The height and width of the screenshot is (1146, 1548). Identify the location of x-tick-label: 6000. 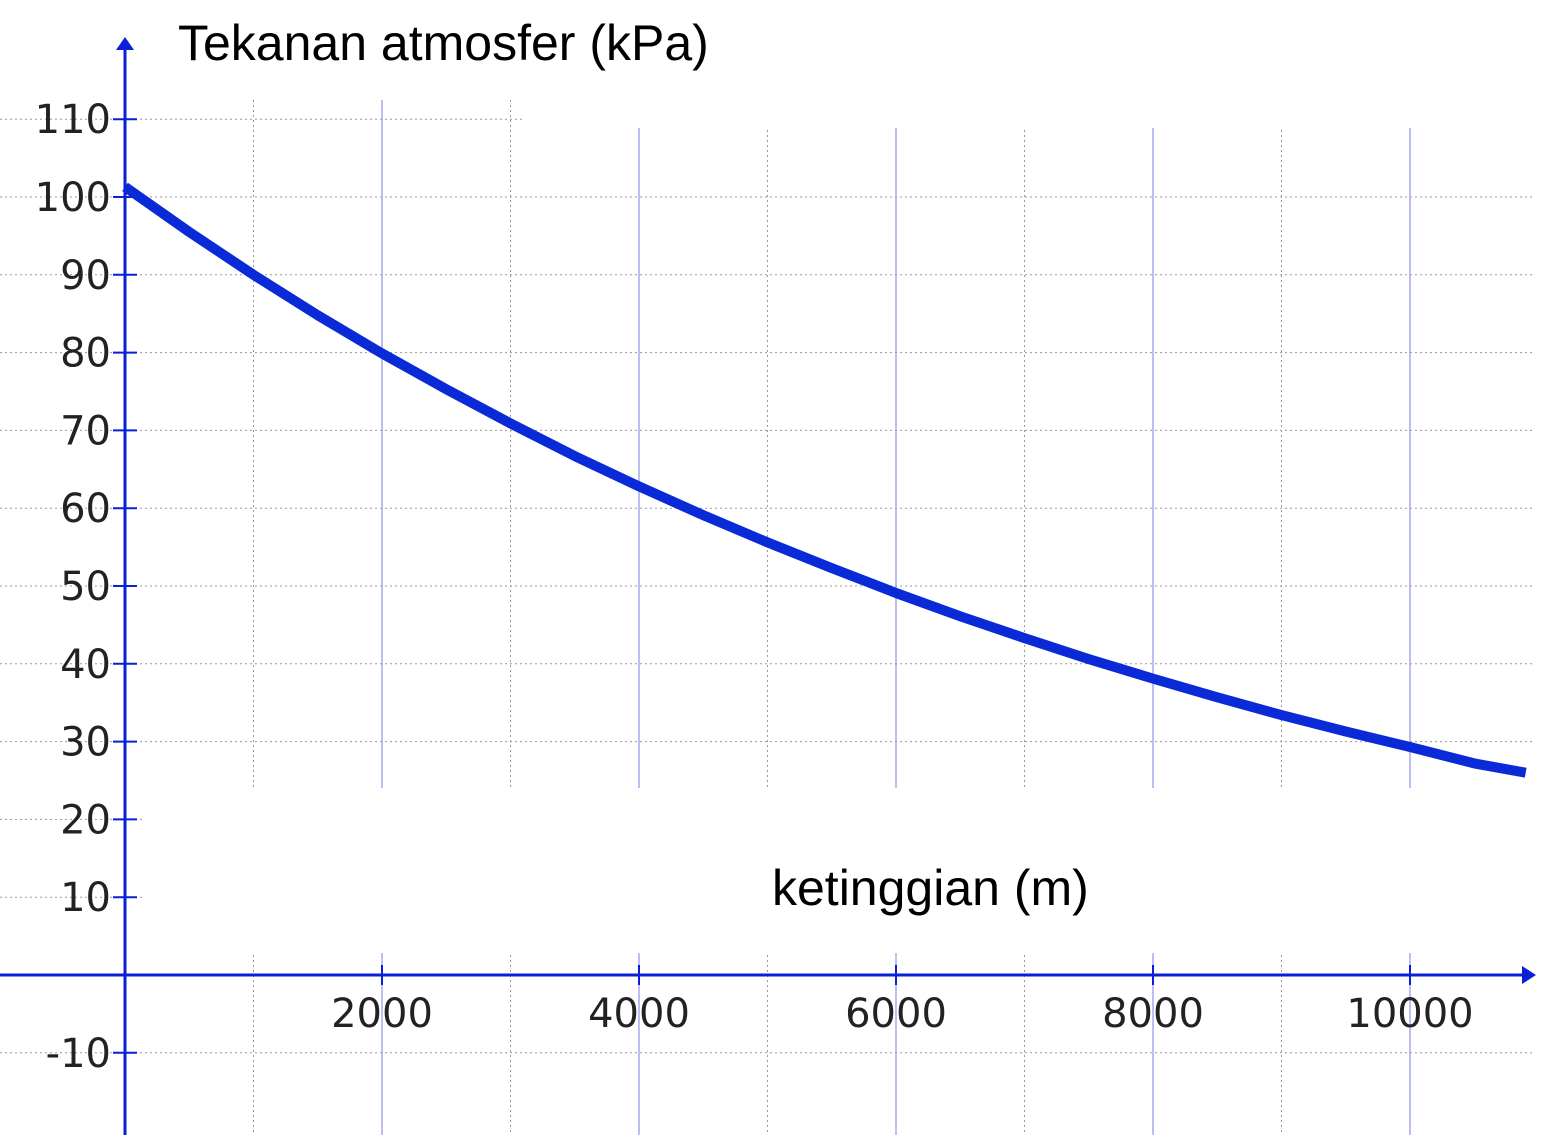
(896, 1014).